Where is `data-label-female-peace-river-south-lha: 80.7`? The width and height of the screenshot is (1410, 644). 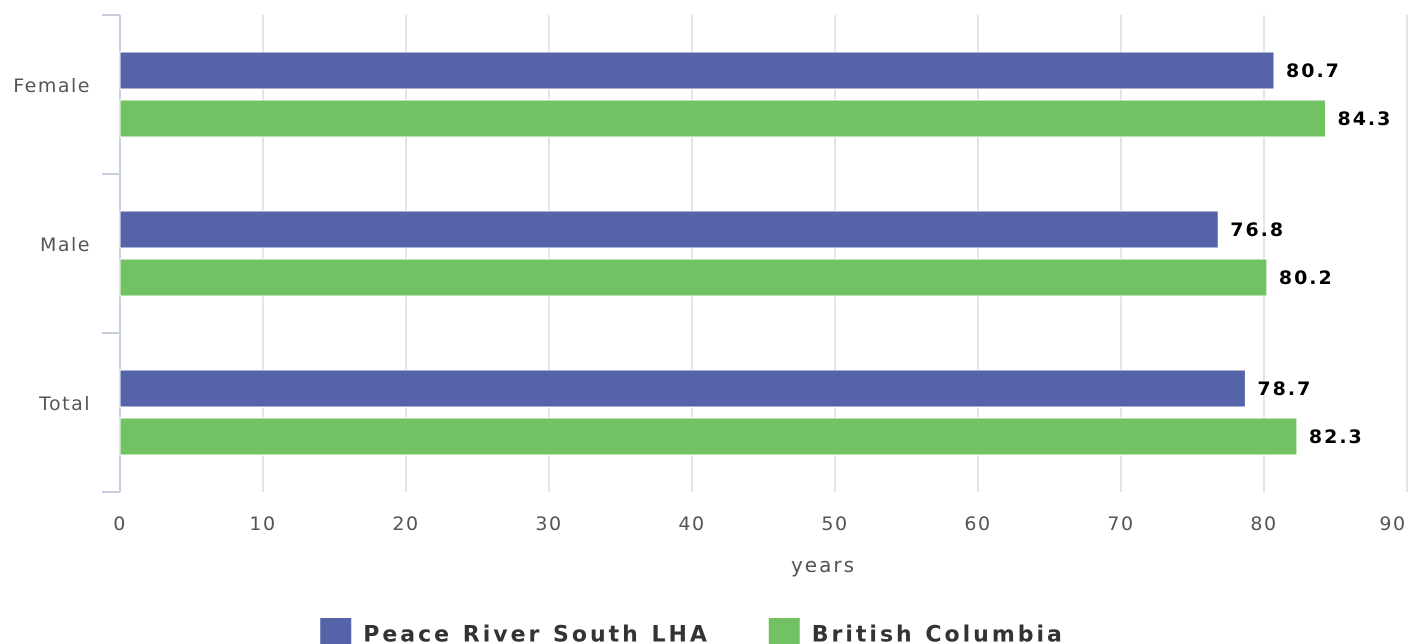
data-label-female-peace-river-south-lha: 80.7 is located at coordinates (1313, 71).